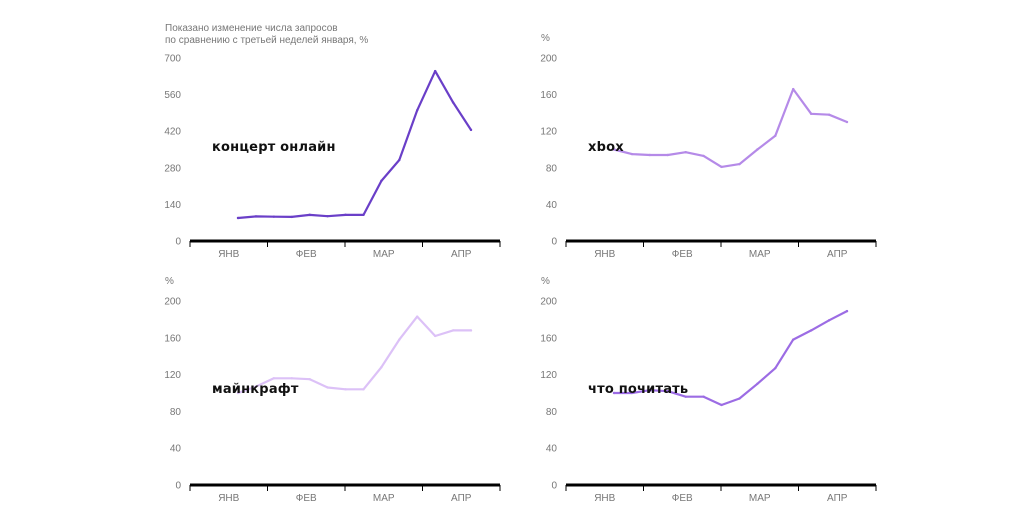 The width and height of the screenshot is (1024, 531). I want to click on chart-xbox: % 0 40 80 120 160 200 ЯНВ ФЕВ МАР АПР xbox, so click(708, 146).